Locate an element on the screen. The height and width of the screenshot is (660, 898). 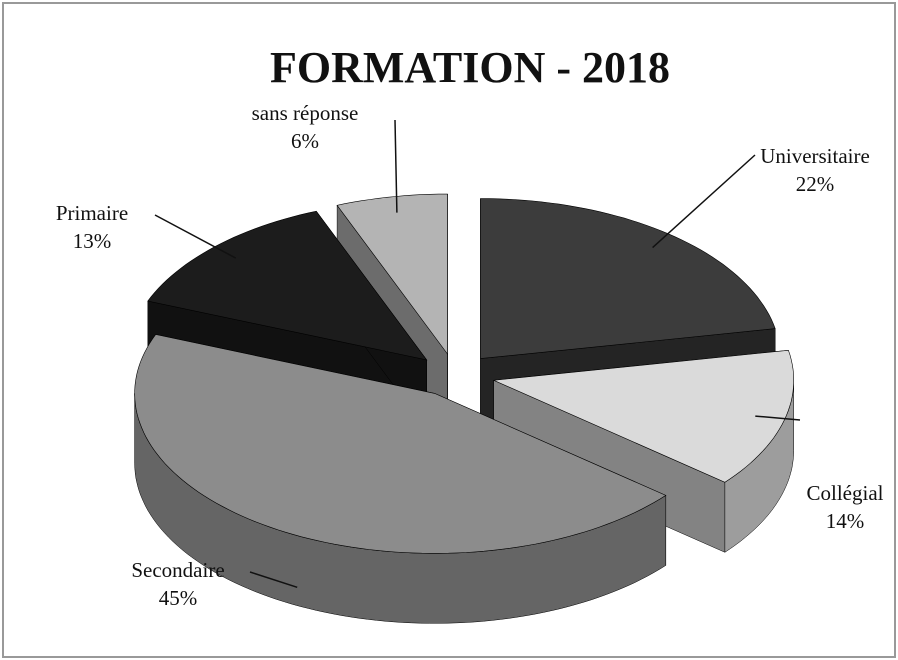
chart-title: FORMATION - 2018 is located at coordinates (470, 67).